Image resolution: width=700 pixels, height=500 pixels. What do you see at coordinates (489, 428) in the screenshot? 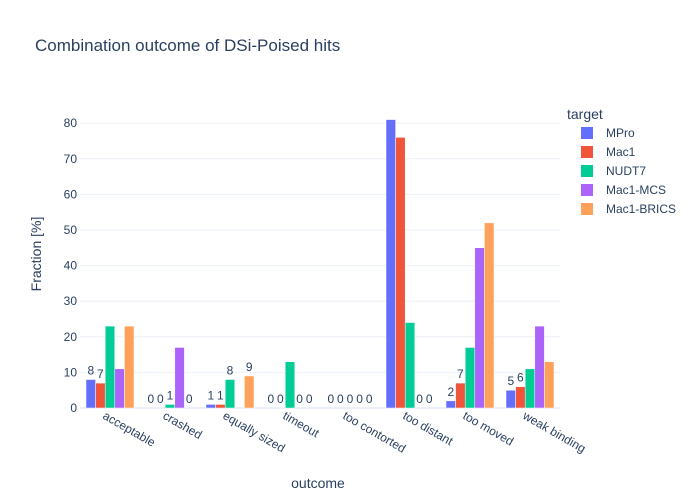
I see `x-tick-label: too moved` at bounding box center [489, 428].